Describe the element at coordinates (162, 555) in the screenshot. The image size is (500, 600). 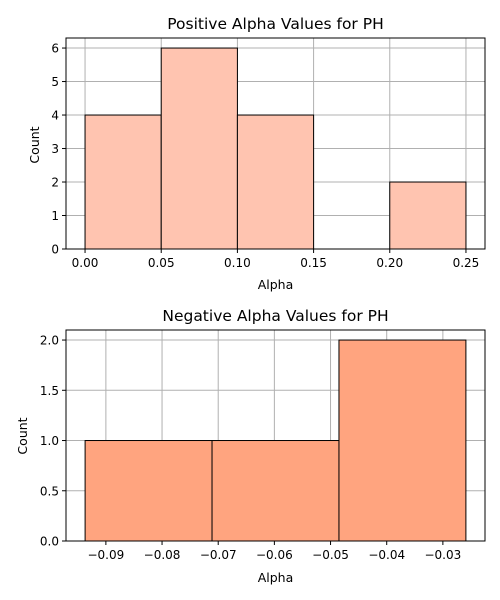
I see `x-tick-label: −0.08` at that location.